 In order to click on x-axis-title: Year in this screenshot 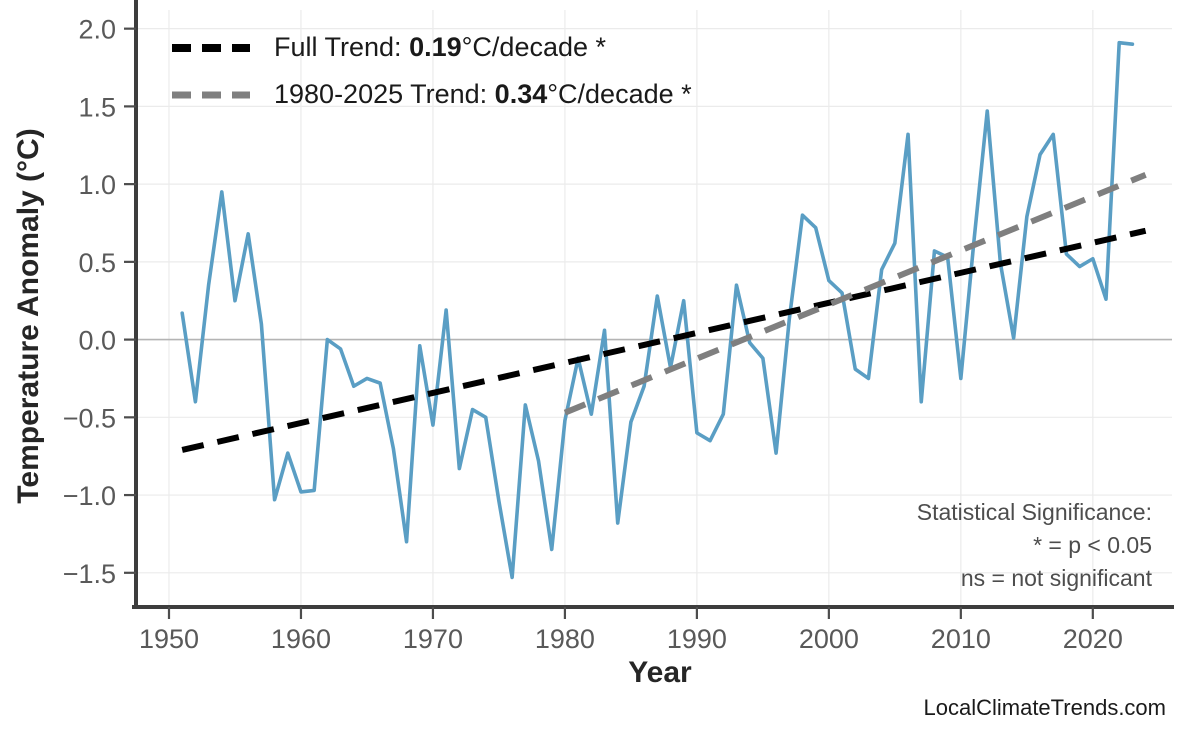, I will do `click(660, 672)`.